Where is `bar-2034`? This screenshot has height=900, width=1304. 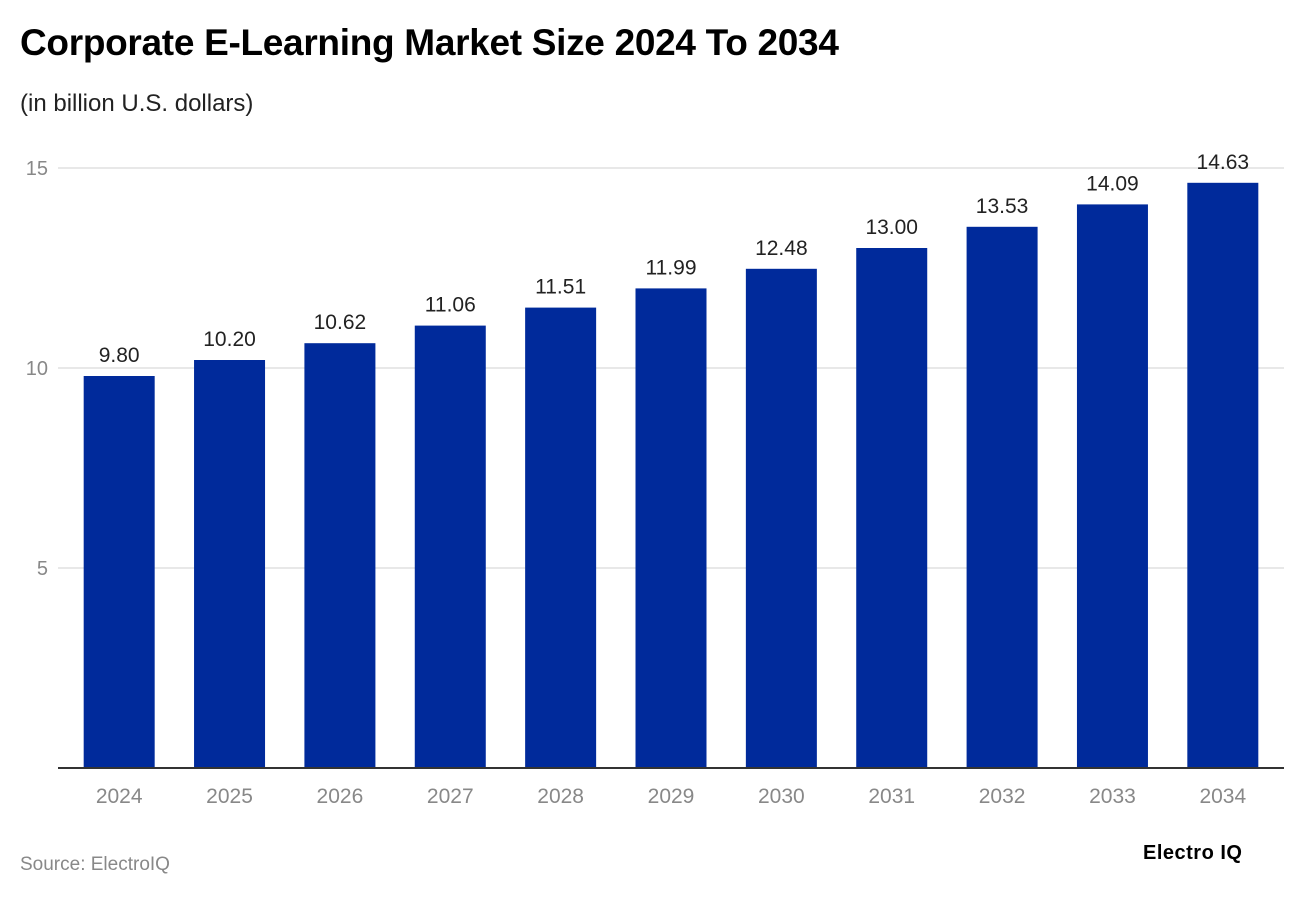
bar-2034 is located at coordinates (1223, 475).